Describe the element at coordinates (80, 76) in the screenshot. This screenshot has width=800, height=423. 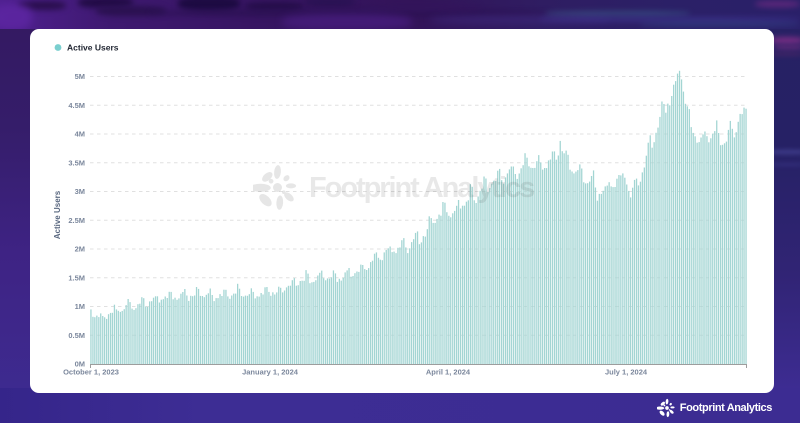
I see `svg-text: 5M` at that location.